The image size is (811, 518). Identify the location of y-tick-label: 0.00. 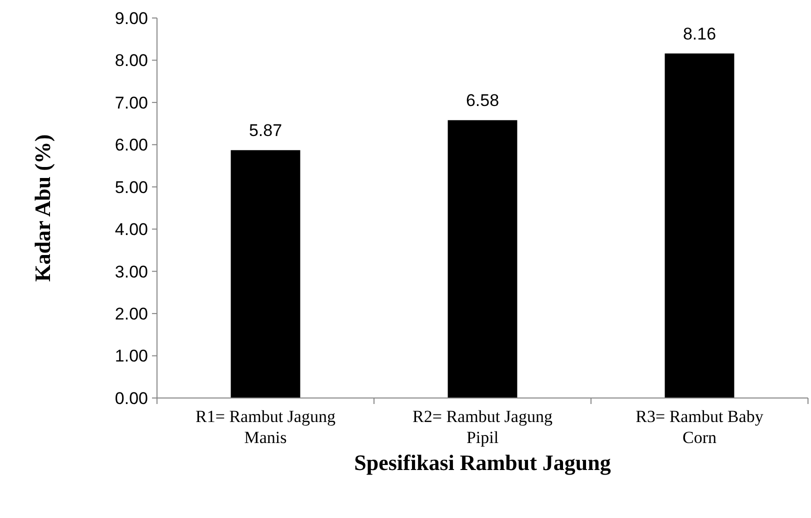
(131, 398).